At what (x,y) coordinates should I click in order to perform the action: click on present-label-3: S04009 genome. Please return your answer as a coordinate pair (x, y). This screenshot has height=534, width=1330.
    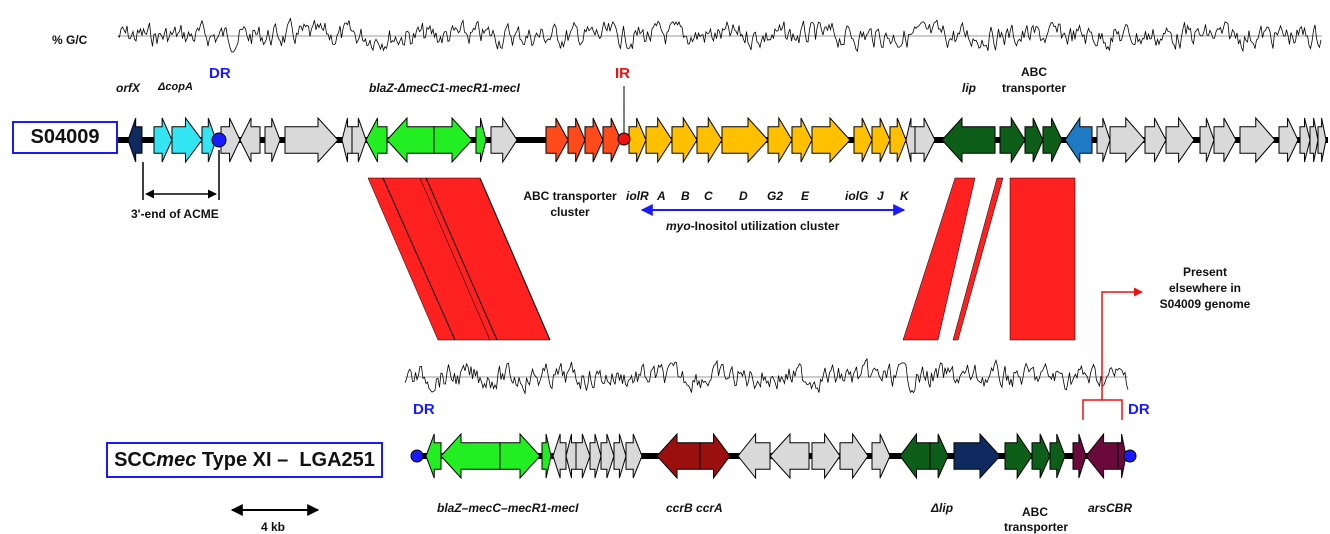
    Looking at the image, I should click on (1205, 304).